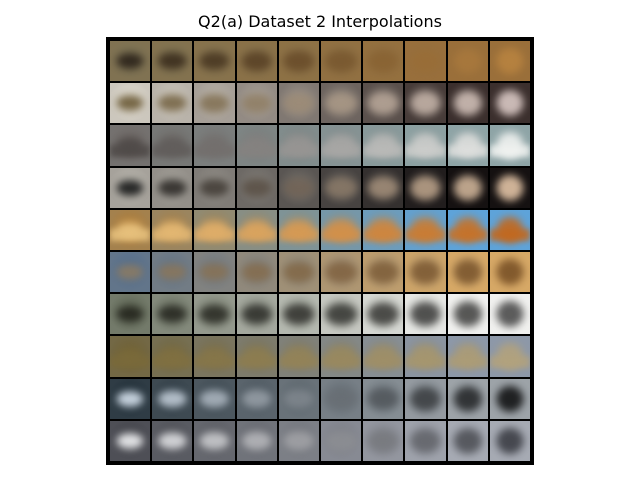 The width and height of the screenshot is (640, 480). I want to click on interp-image-r10-c3, so click(214, 440).